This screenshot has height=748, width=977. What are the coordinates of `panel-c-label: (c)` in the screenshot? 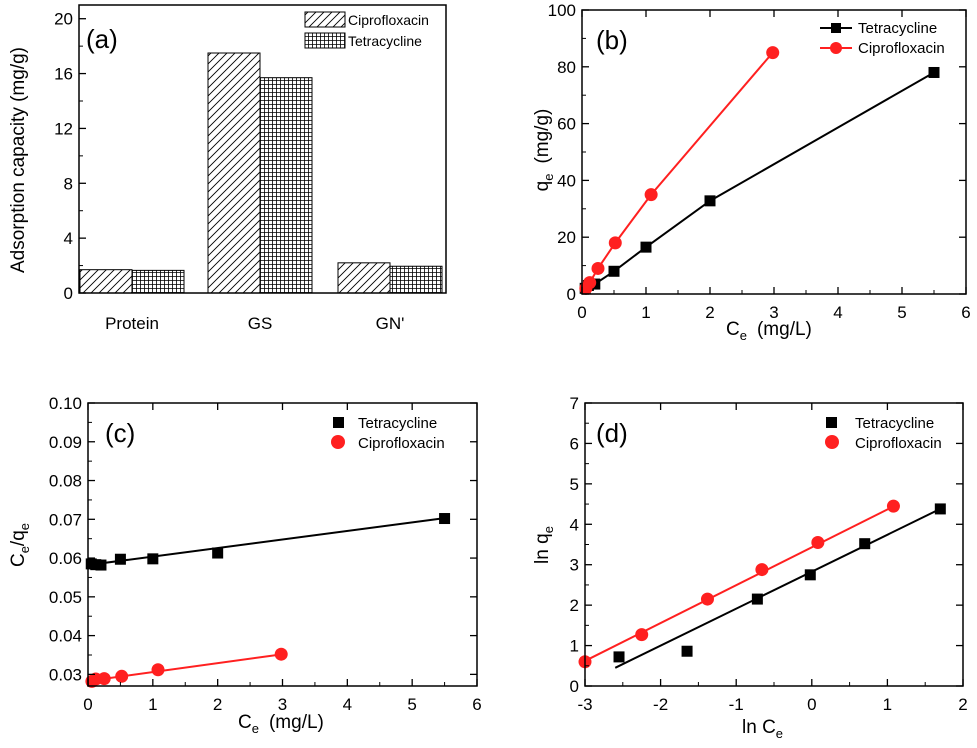 It's located at (120, 433).